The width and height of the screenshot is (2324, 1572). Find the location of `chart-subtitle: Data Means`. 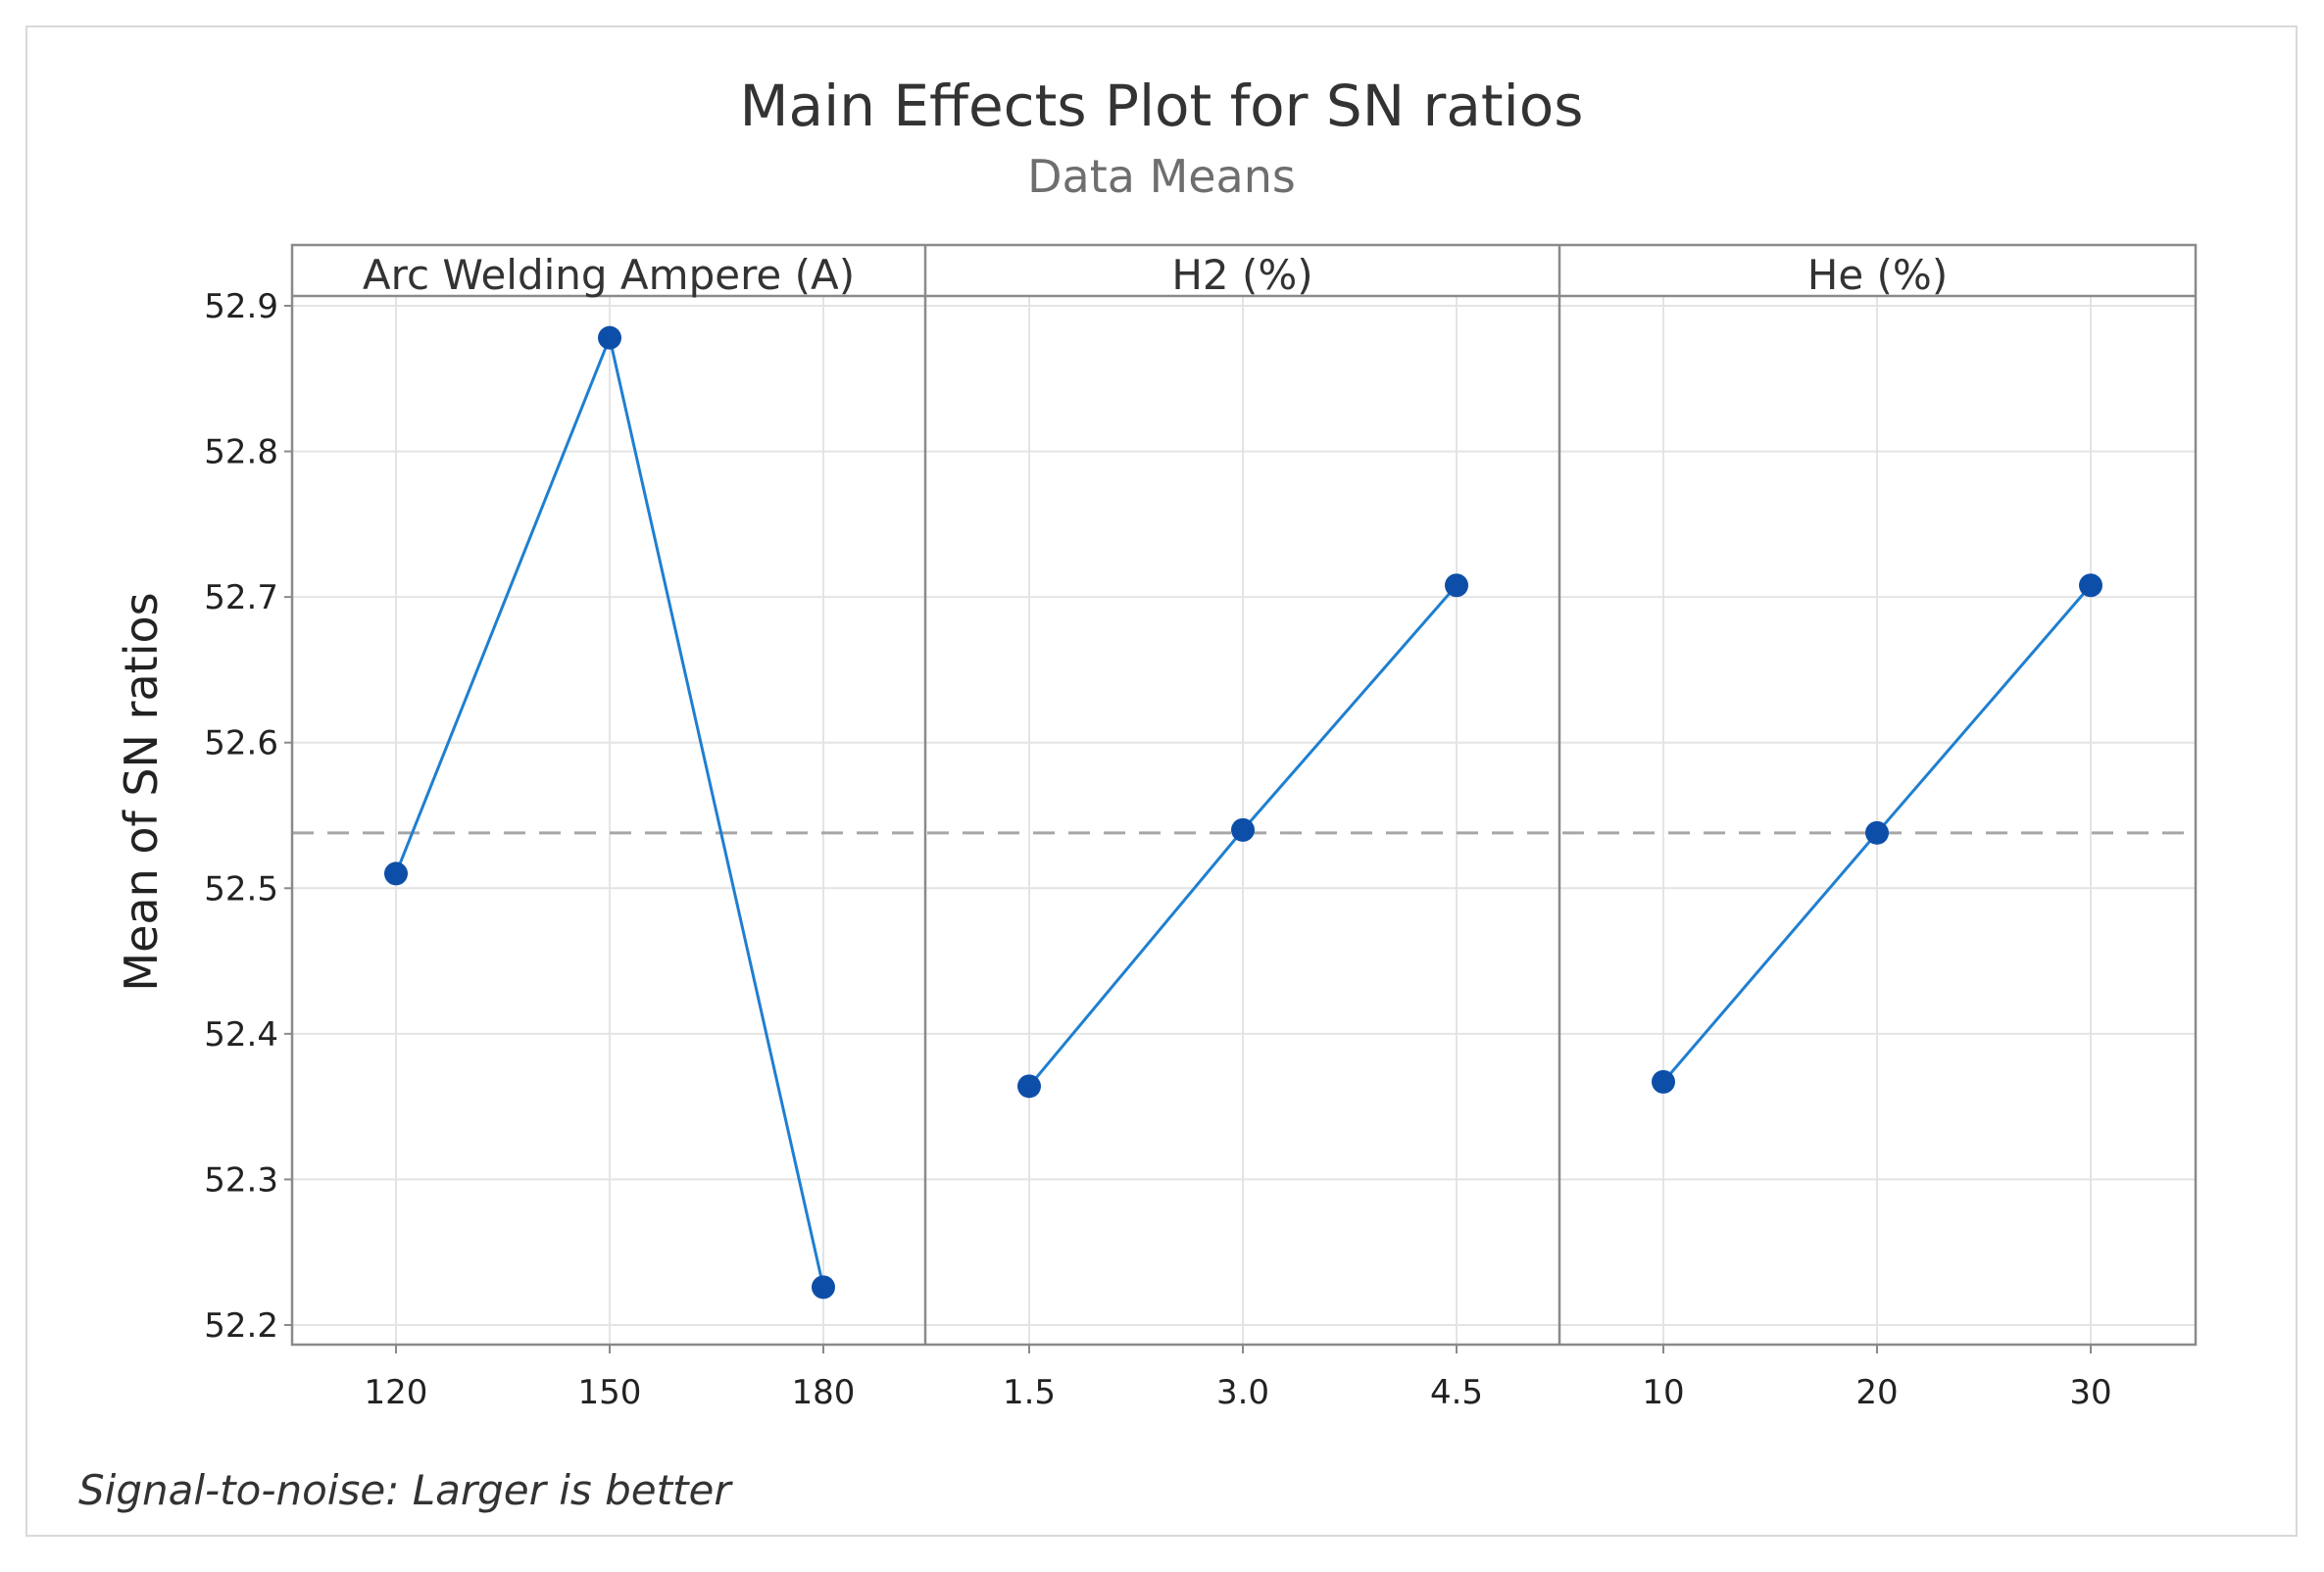

chart-subtitle: Data Means is located at coordinates (1161, 176).